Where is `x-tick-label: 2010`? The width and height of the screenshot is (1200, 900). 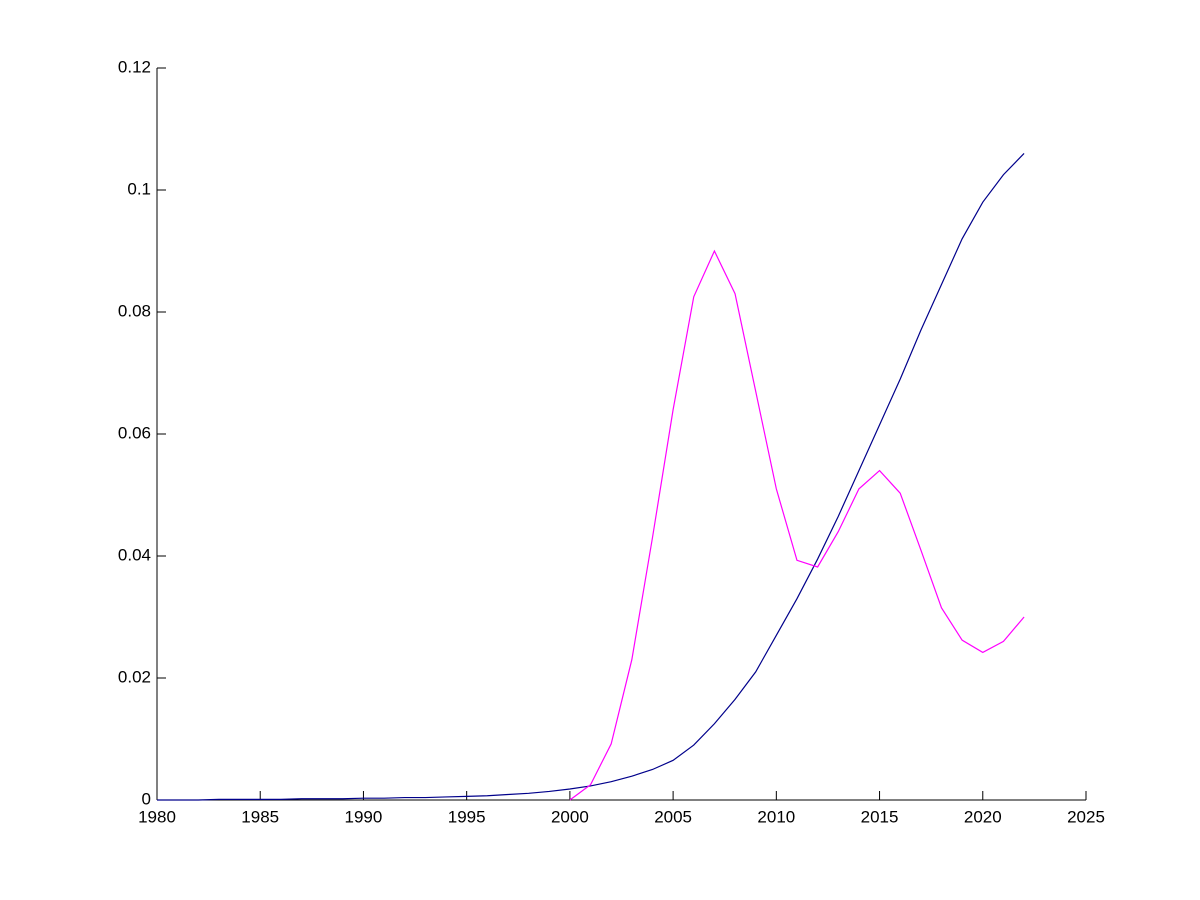 x-tick-label: 2010 is located at coordinates (776, 816).